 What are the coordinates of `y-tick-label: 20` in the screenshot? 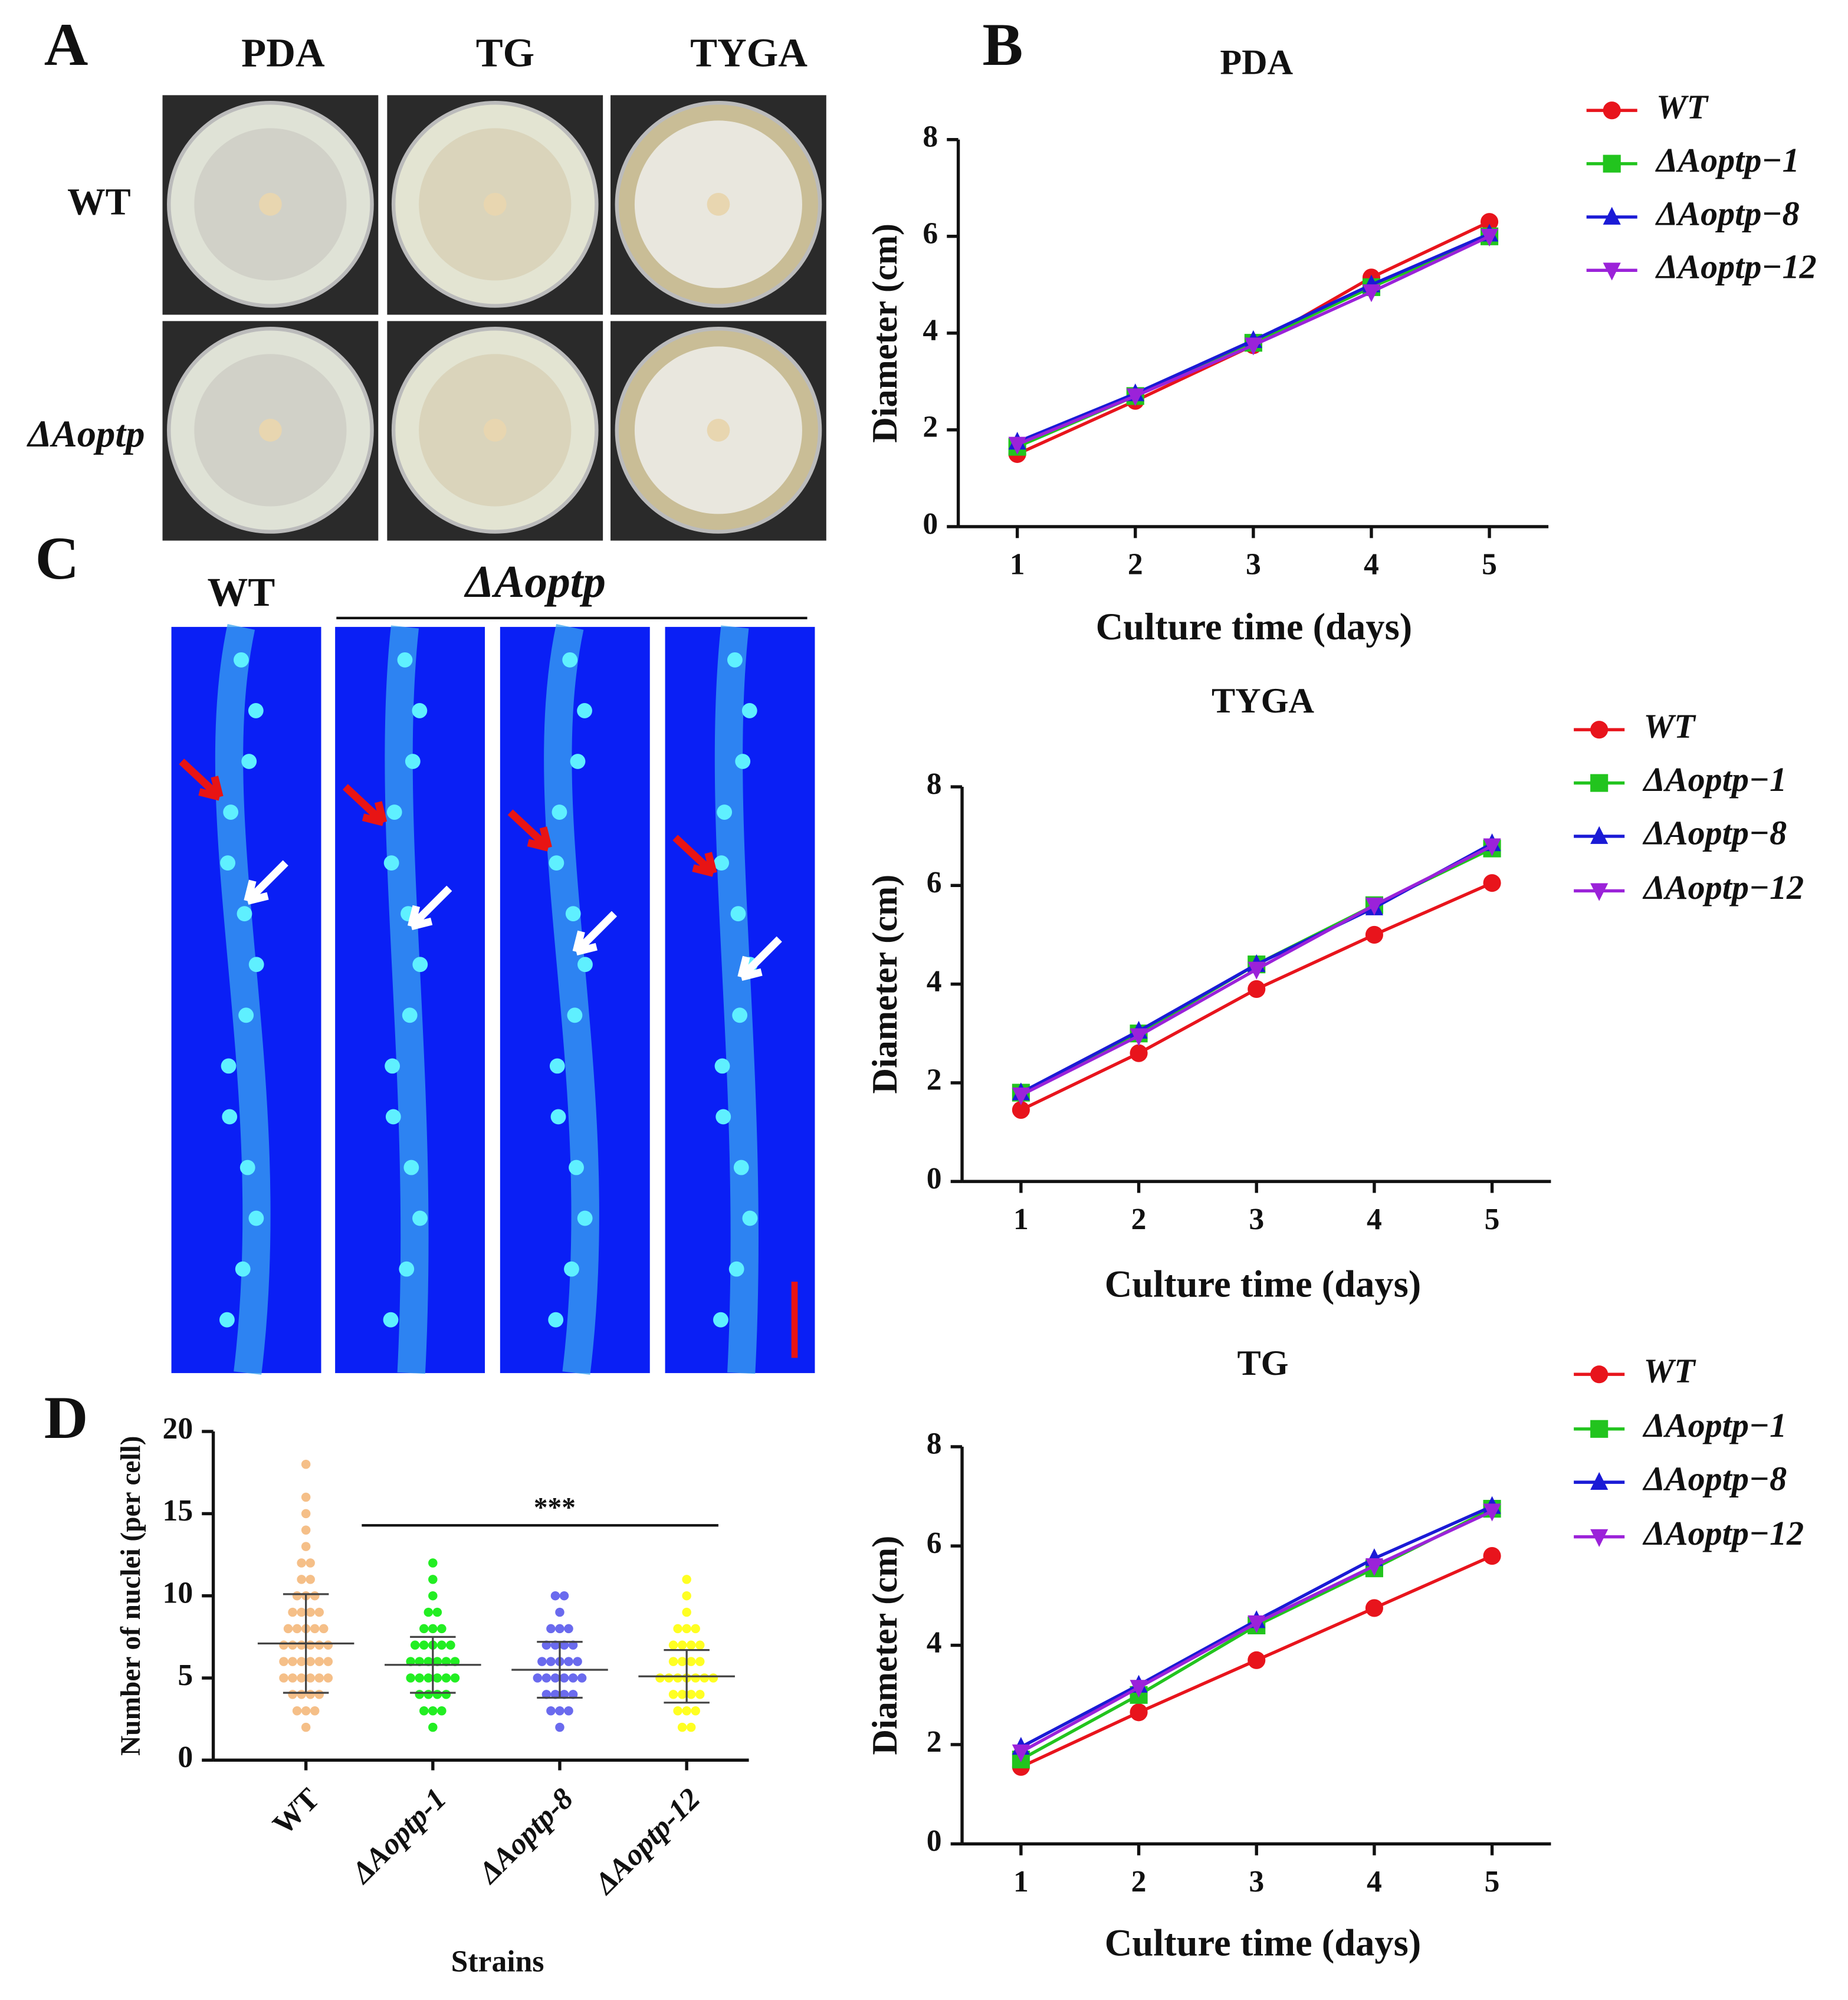 It's located at (178, 1429).